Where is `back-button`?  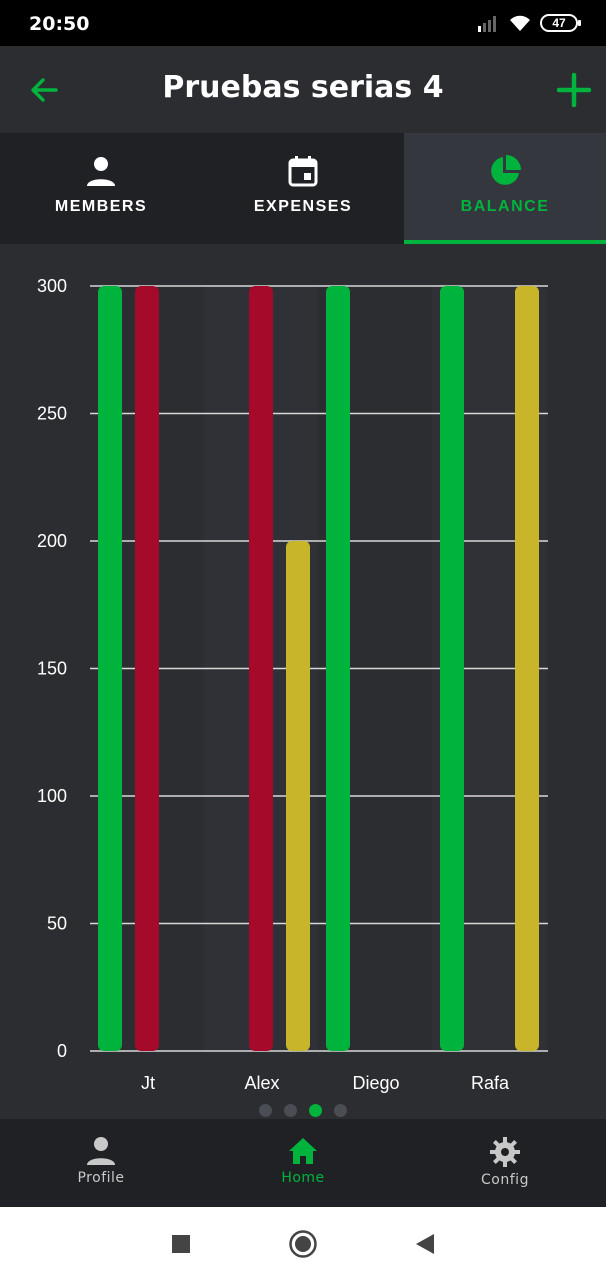
back-button is located at coordinates (44, 90).